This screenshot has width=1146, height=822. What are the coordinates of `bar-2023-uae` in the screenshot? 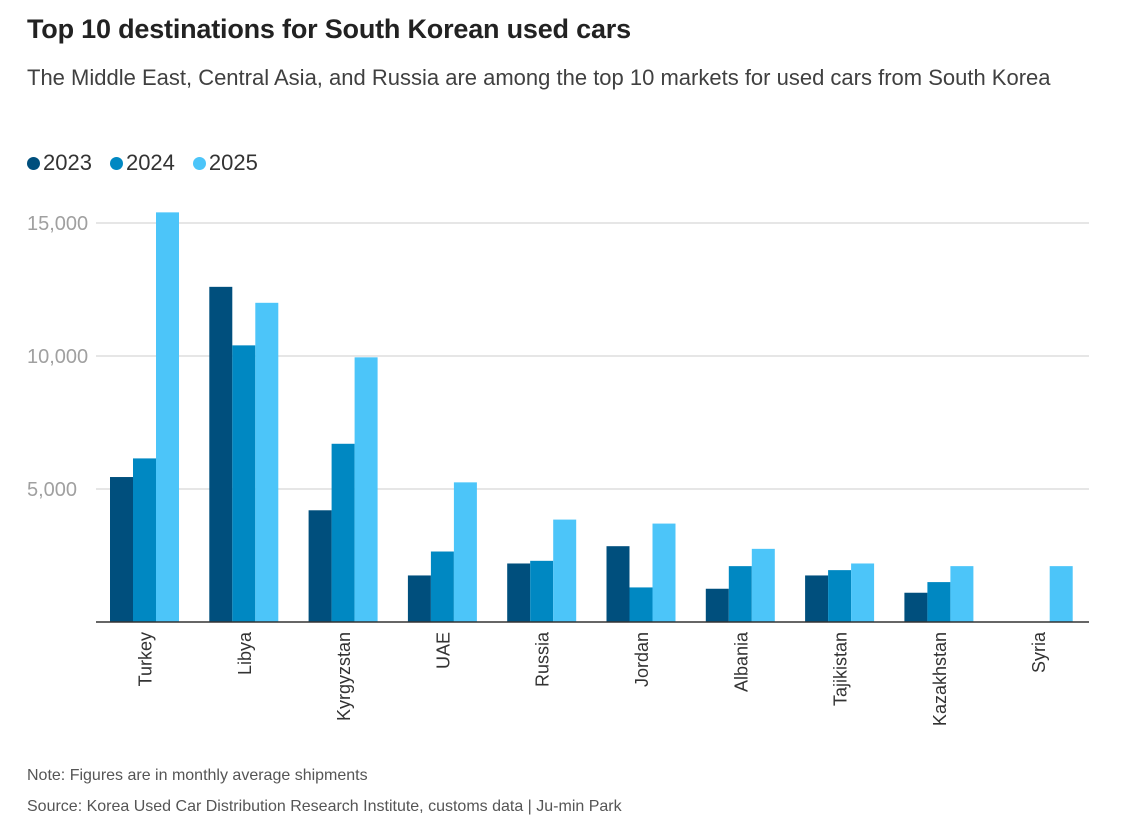 It's located at (419, 598).